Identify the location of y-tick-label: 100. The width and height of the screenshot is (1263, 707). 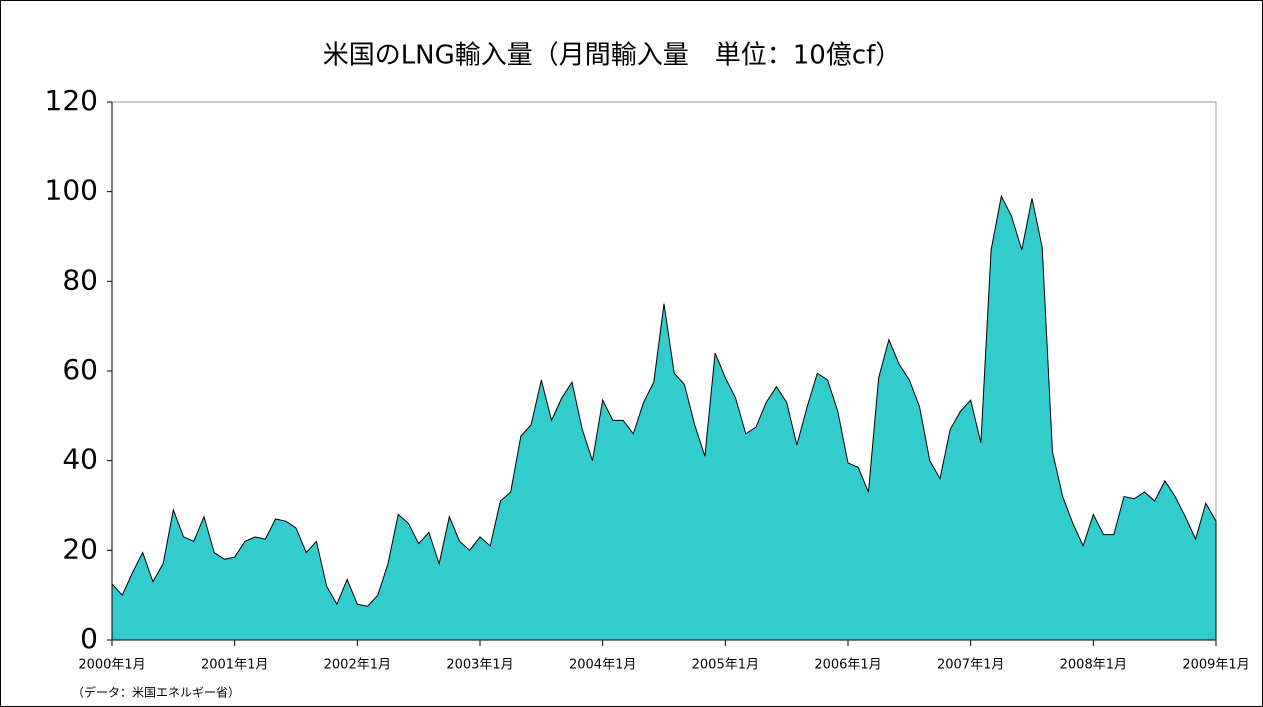
(71, 190).